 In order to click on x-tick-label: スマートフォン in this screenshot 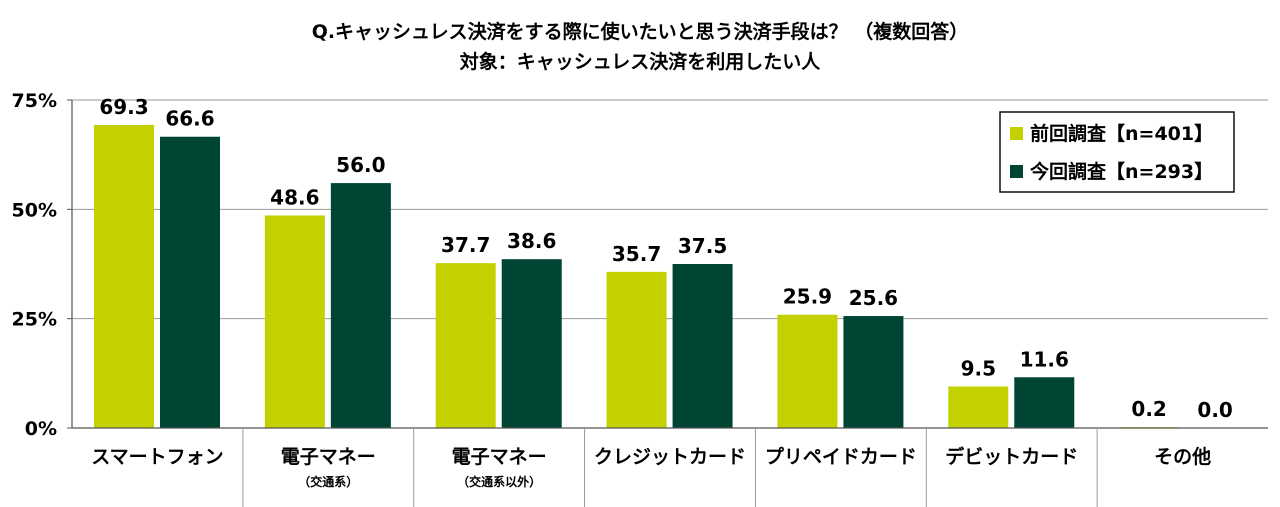, I will do `click(157, 457)`.